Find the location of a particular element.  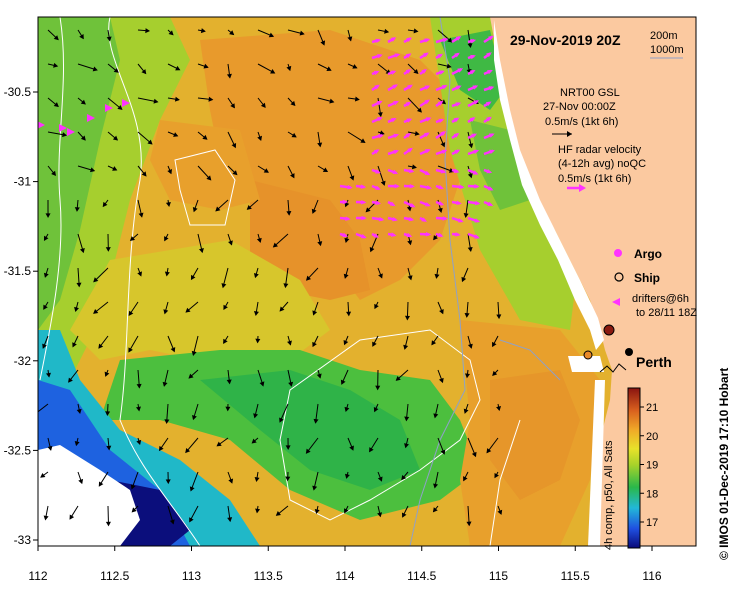

x-tick-label: 112.5 is located at coordinates (114, 576).